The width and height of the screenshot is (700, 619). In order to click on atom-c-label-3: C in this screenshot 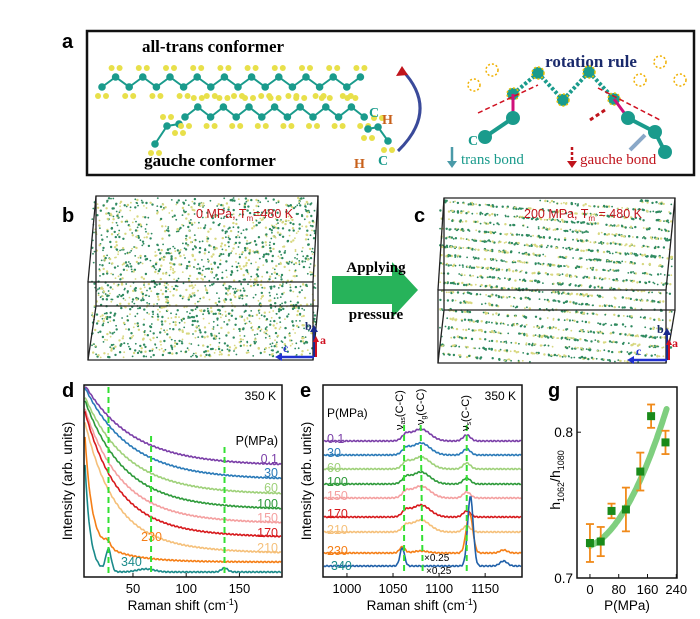, I will do `click(473, 141)`.